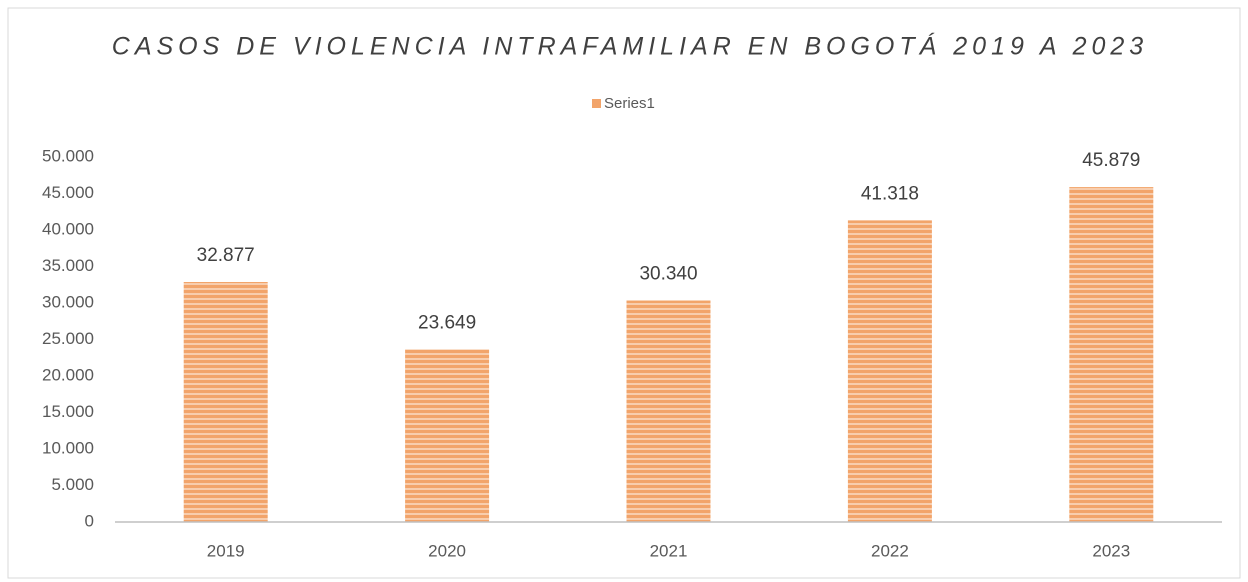 This screenshot has height=582, width=1248. I want to click on x-tick-label: 2022, so click(890, 550).